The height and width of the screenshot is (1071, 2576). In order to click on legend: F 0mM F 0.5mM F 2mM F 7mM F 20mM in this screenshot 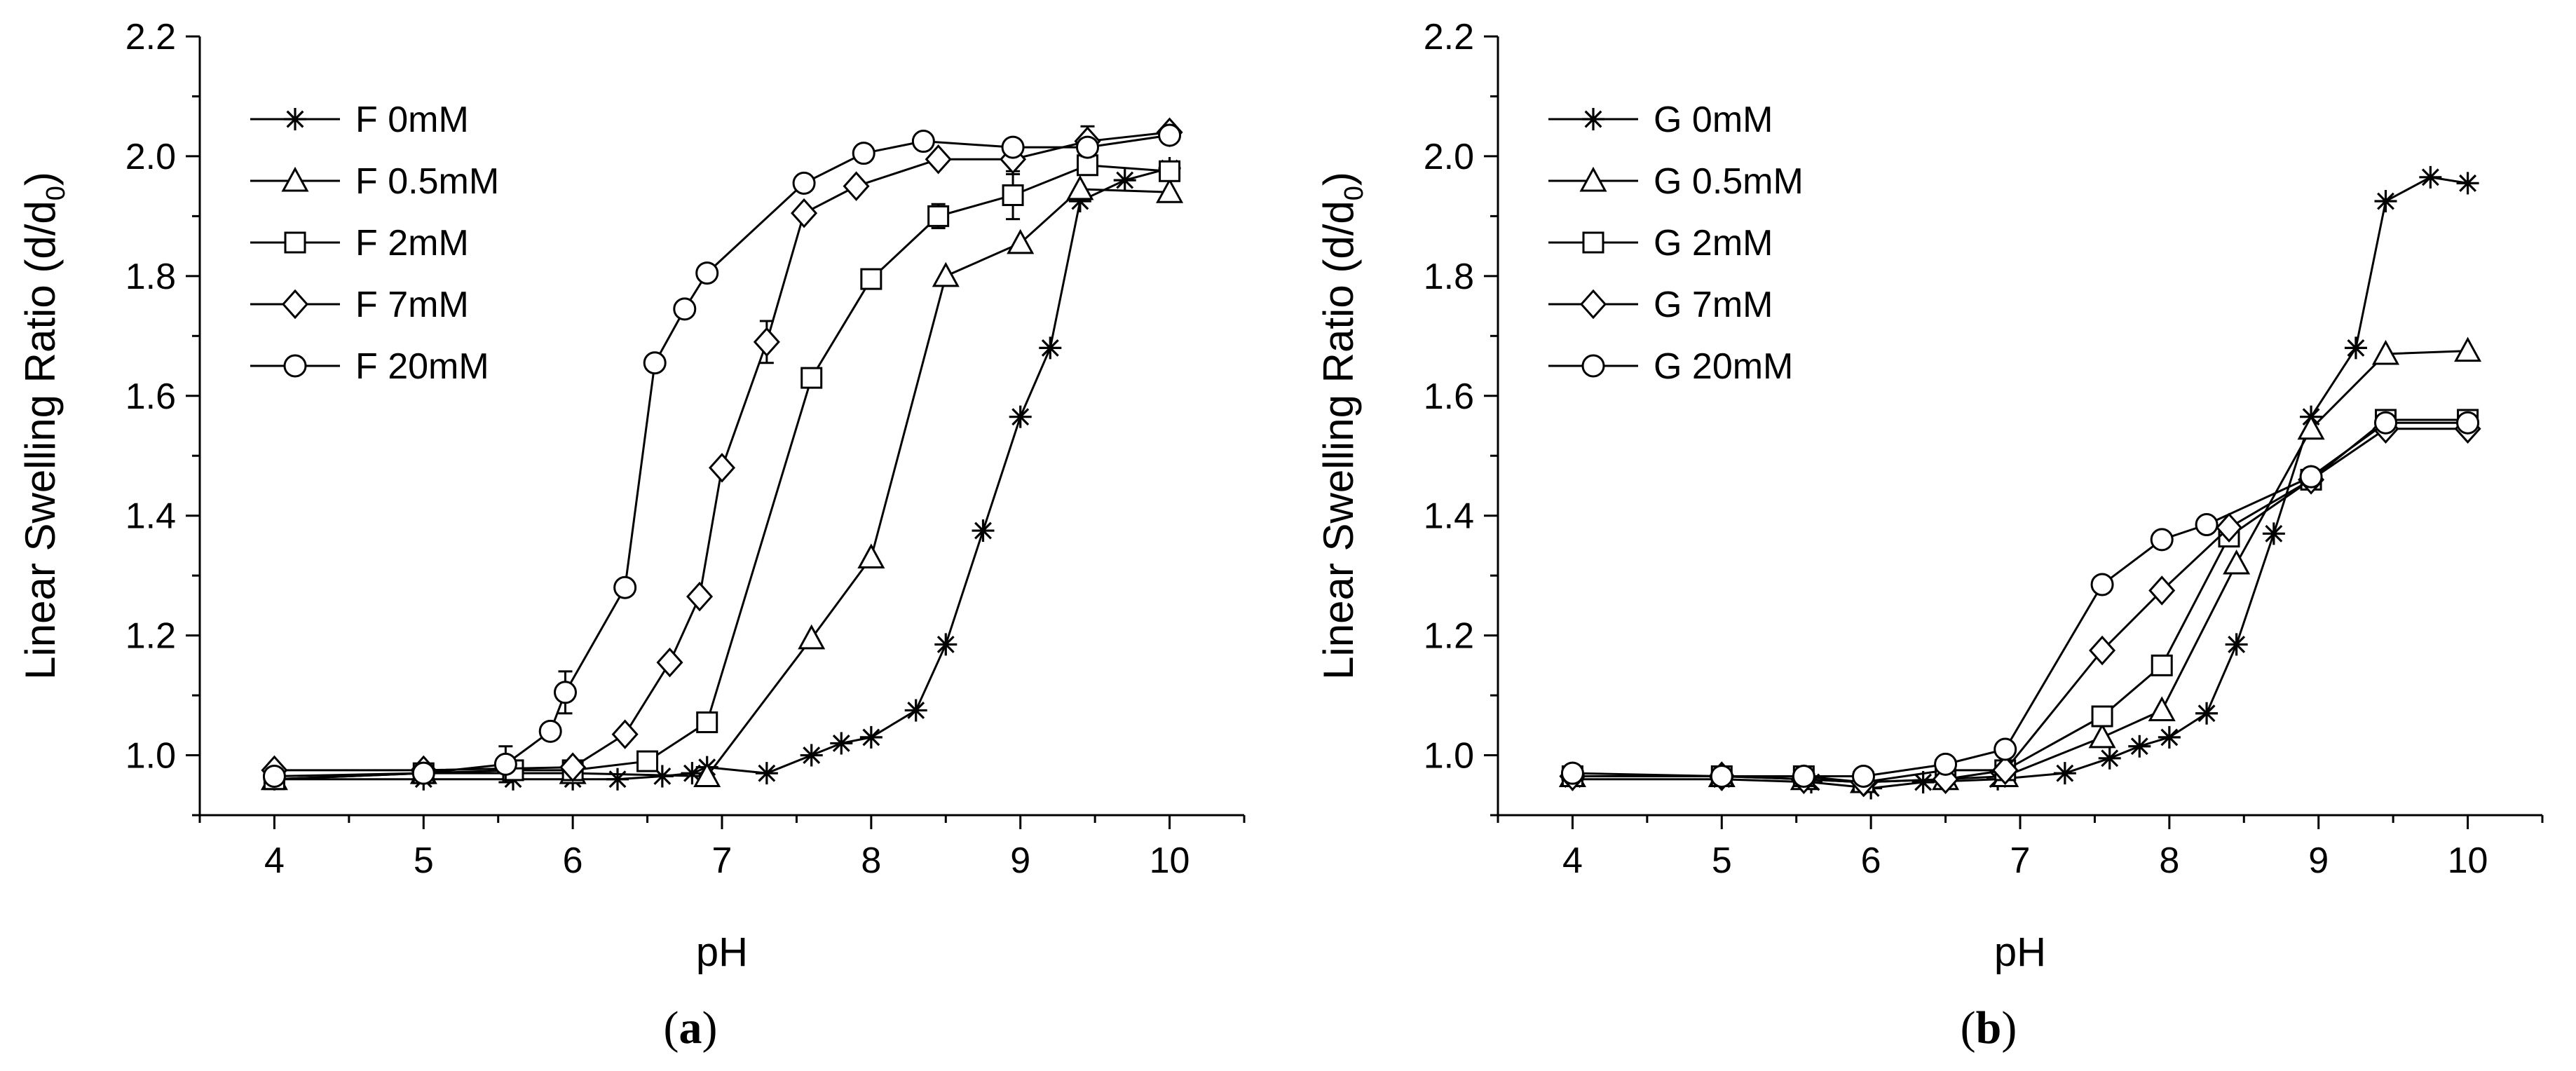, I will do `click(374, 244)`.